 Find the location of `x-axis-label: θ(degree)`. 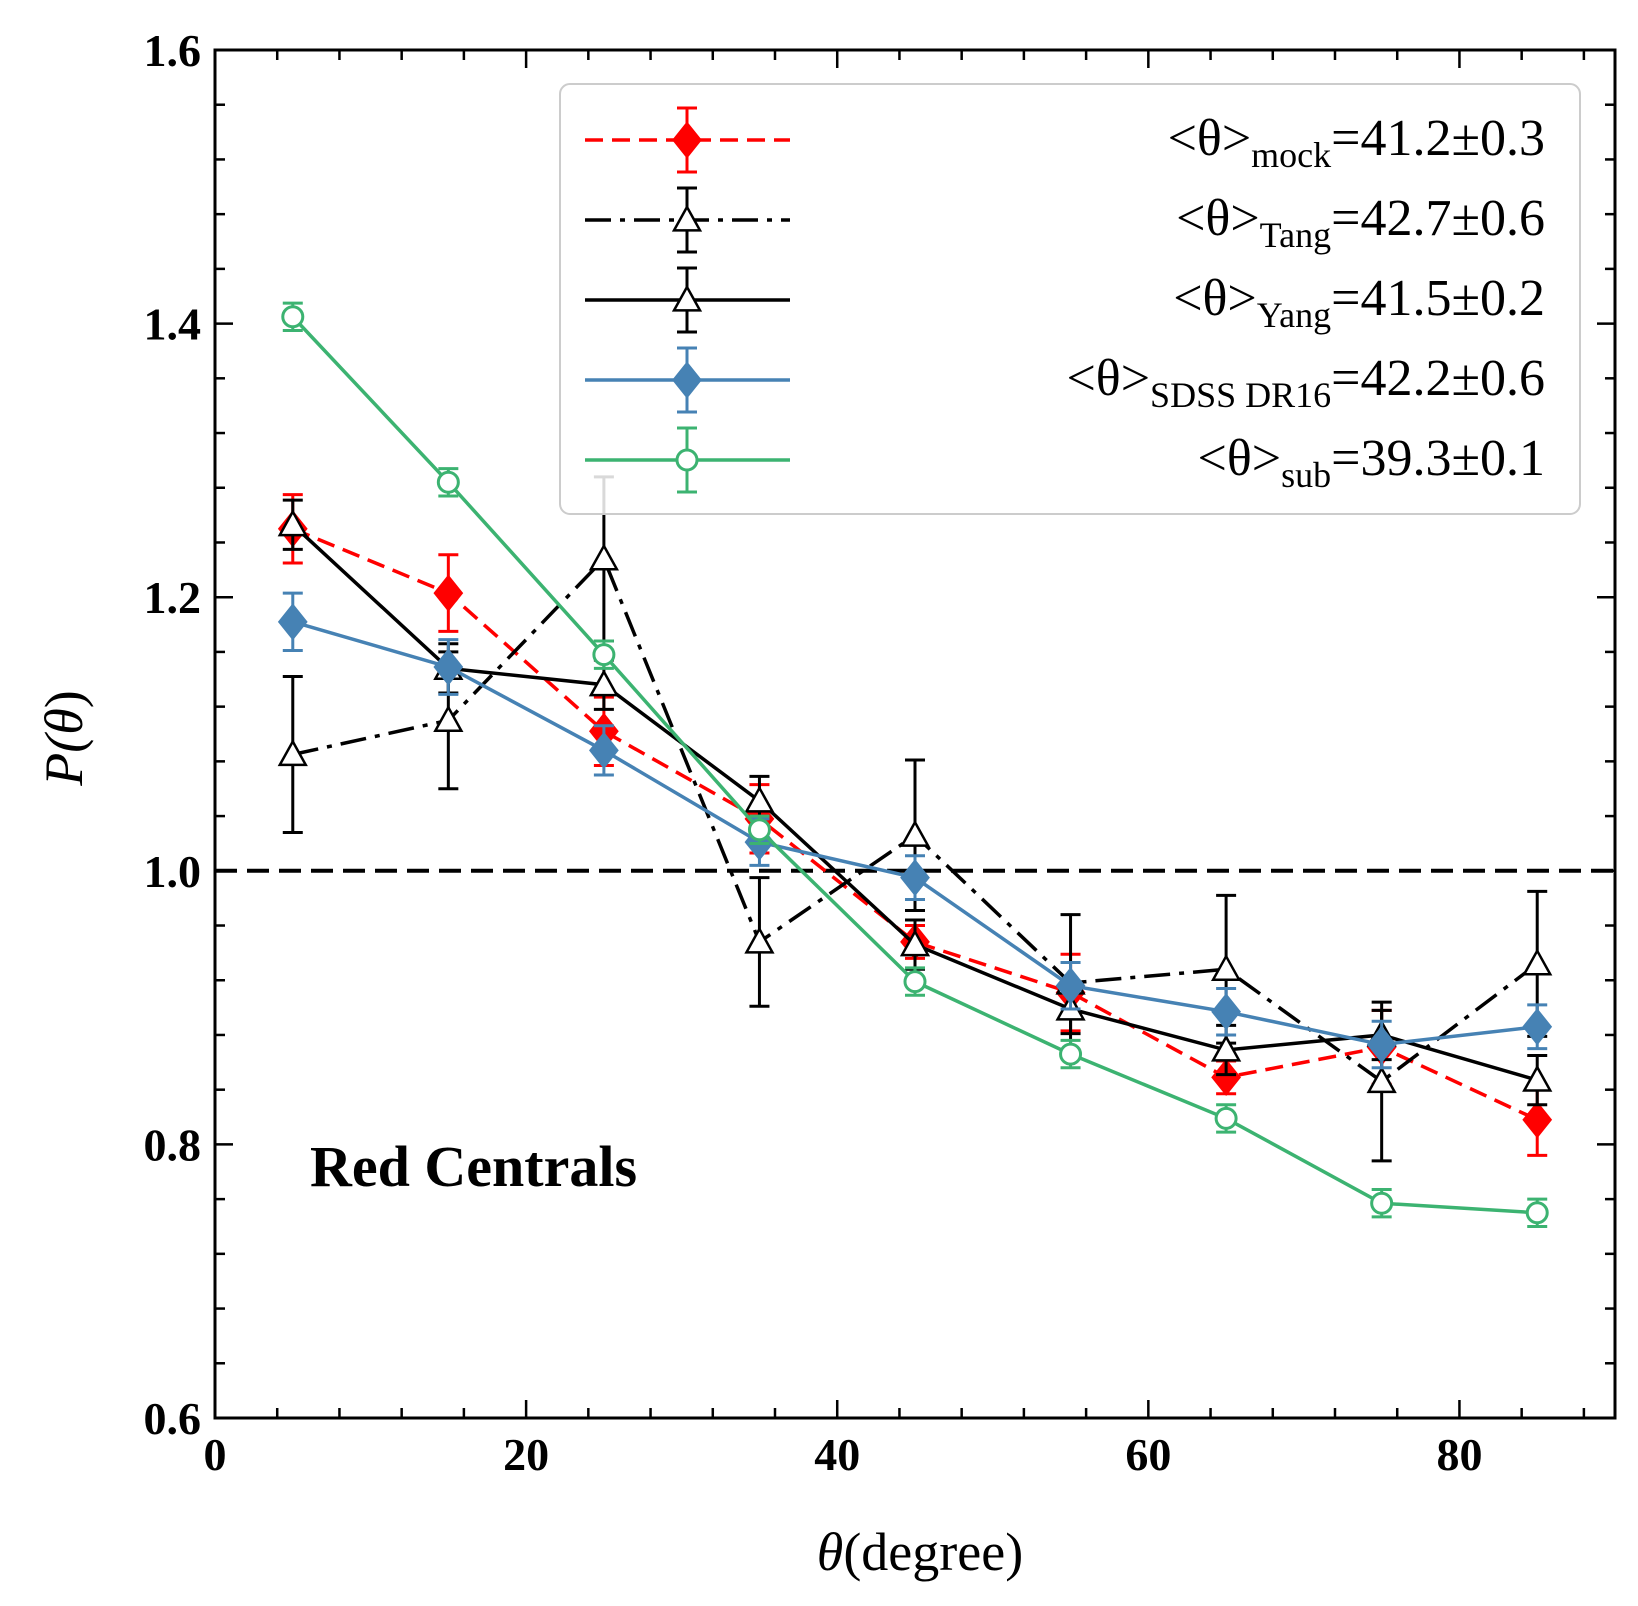

x-axis-label: θ(degree) is located at coordinates (920, 1552).